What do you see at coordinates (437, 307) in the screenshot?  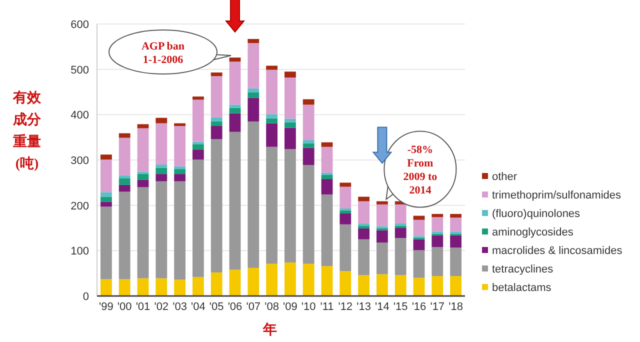 I see `x-tick-label: '17` at bounding box center [437, 307].